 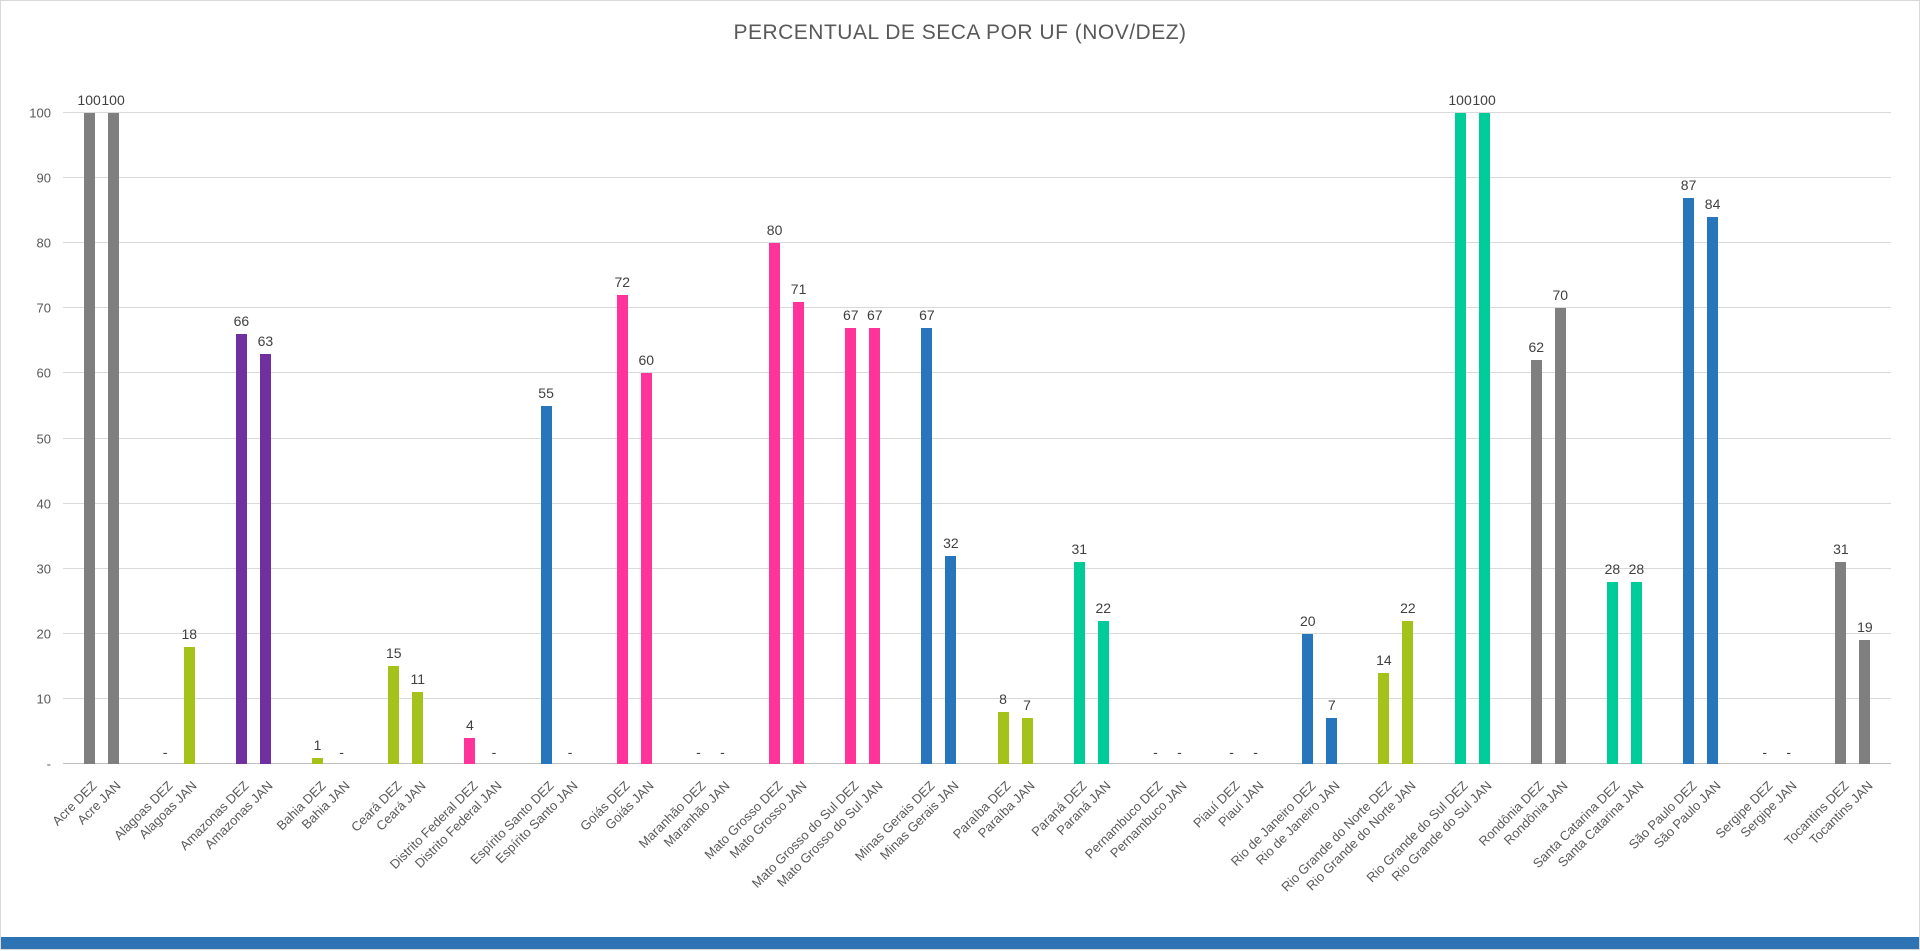 What do you see at coordinates (546, 392) in the screenshot?
I see `data-label: 55` at bounding box center [546, 392].